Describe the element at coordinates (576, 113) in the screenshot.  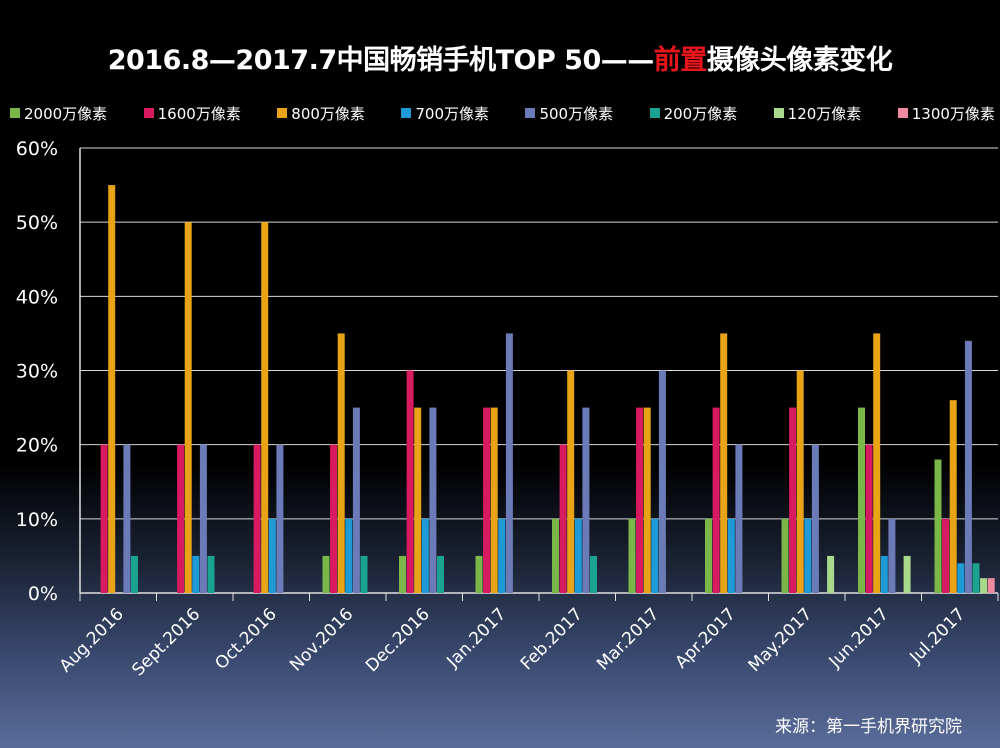
I see `legend-label: 500万像素` at that location.